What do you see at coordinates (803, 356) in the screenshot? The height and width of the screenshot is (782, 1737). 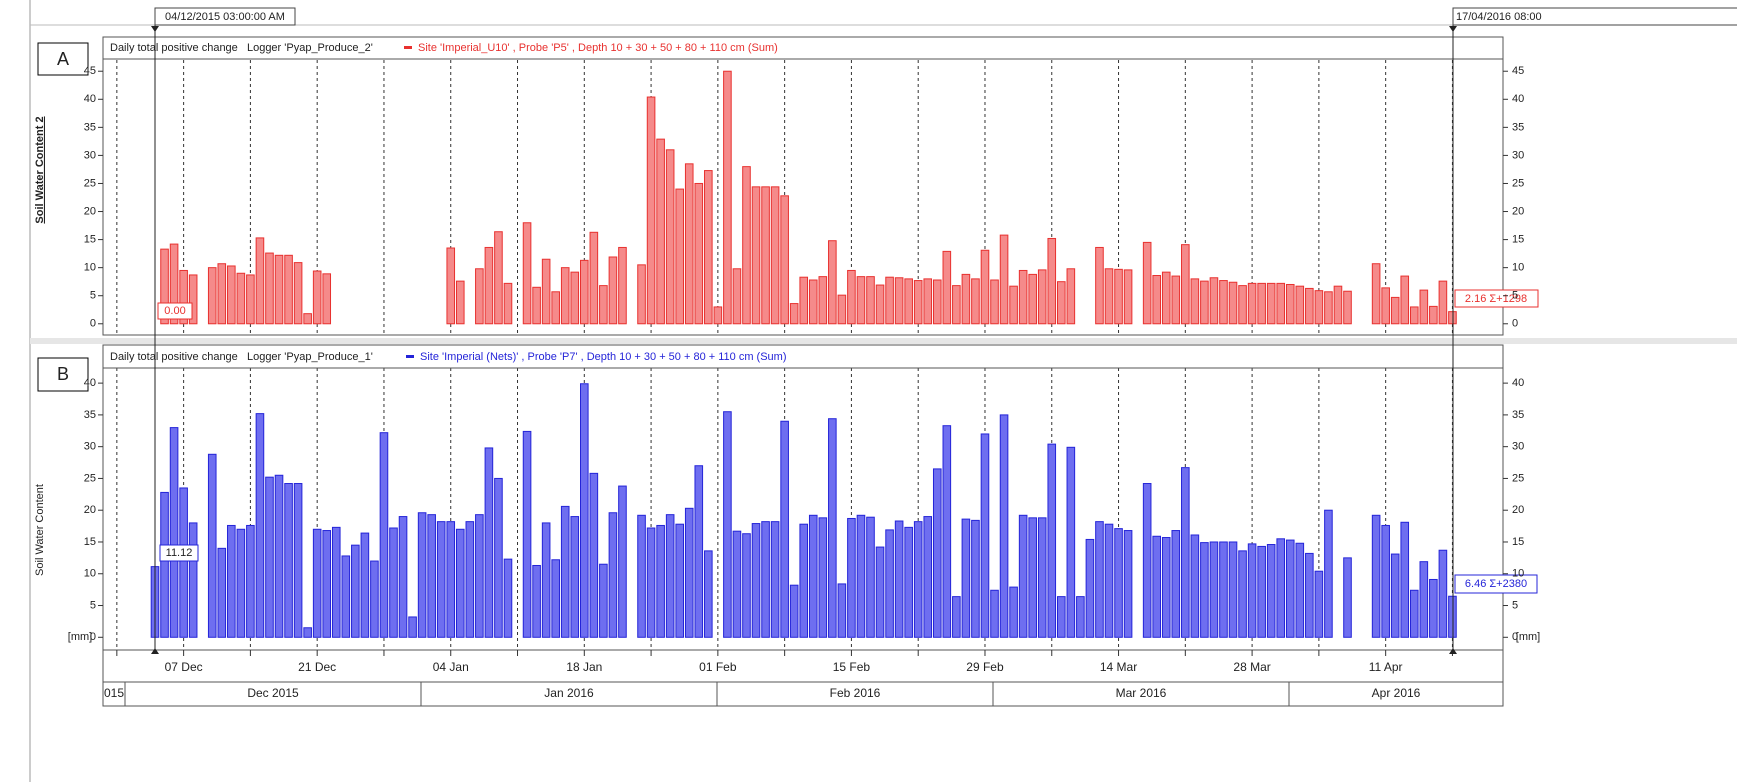 I see `panel-b-header` at bounding box center [803, 356].